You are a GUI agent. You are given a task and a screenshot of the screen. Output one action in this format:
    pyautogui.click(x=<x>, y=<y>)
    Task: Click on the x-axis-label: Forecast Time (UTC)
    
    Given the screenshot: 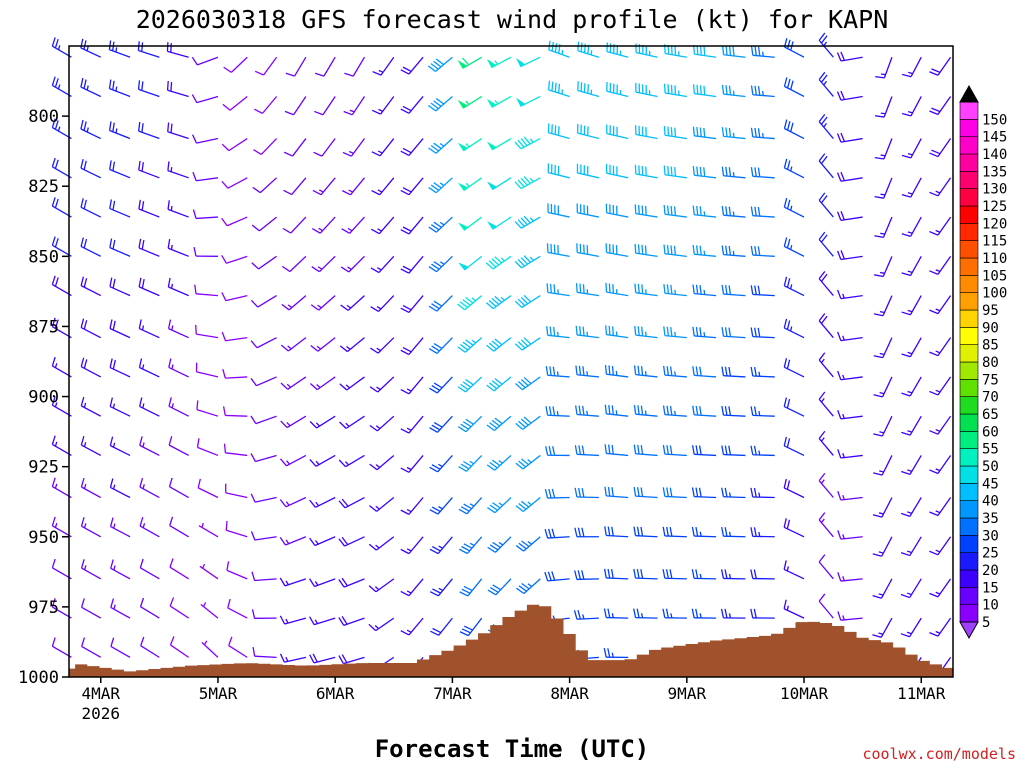 What is the action you would take?
    pyautogui.click(x=512, y=749)
    